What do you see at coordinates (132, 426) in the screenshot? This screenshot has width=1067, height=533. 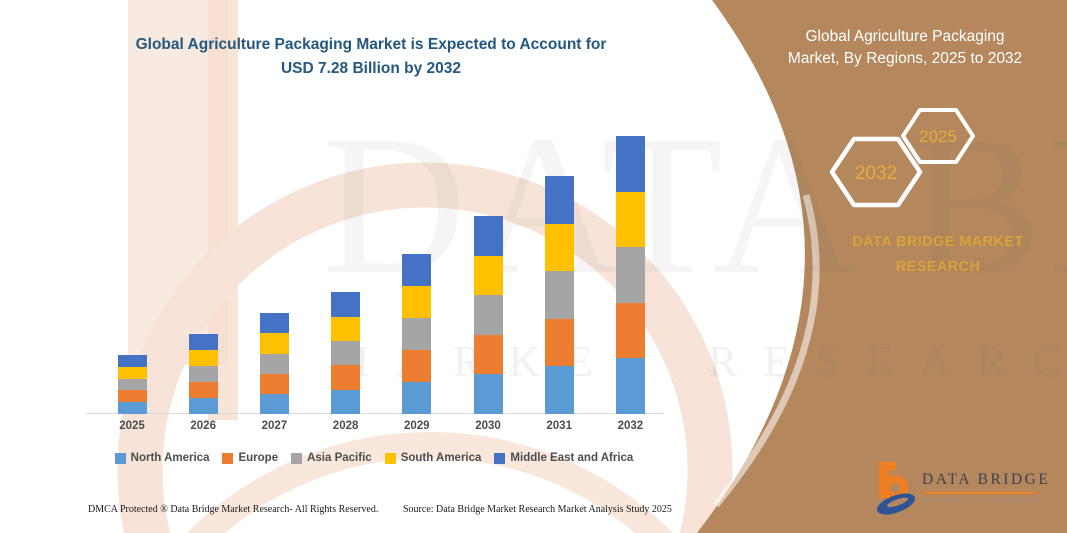 I see `x-tick-2025: 2025` at bounding box center [132, 426].